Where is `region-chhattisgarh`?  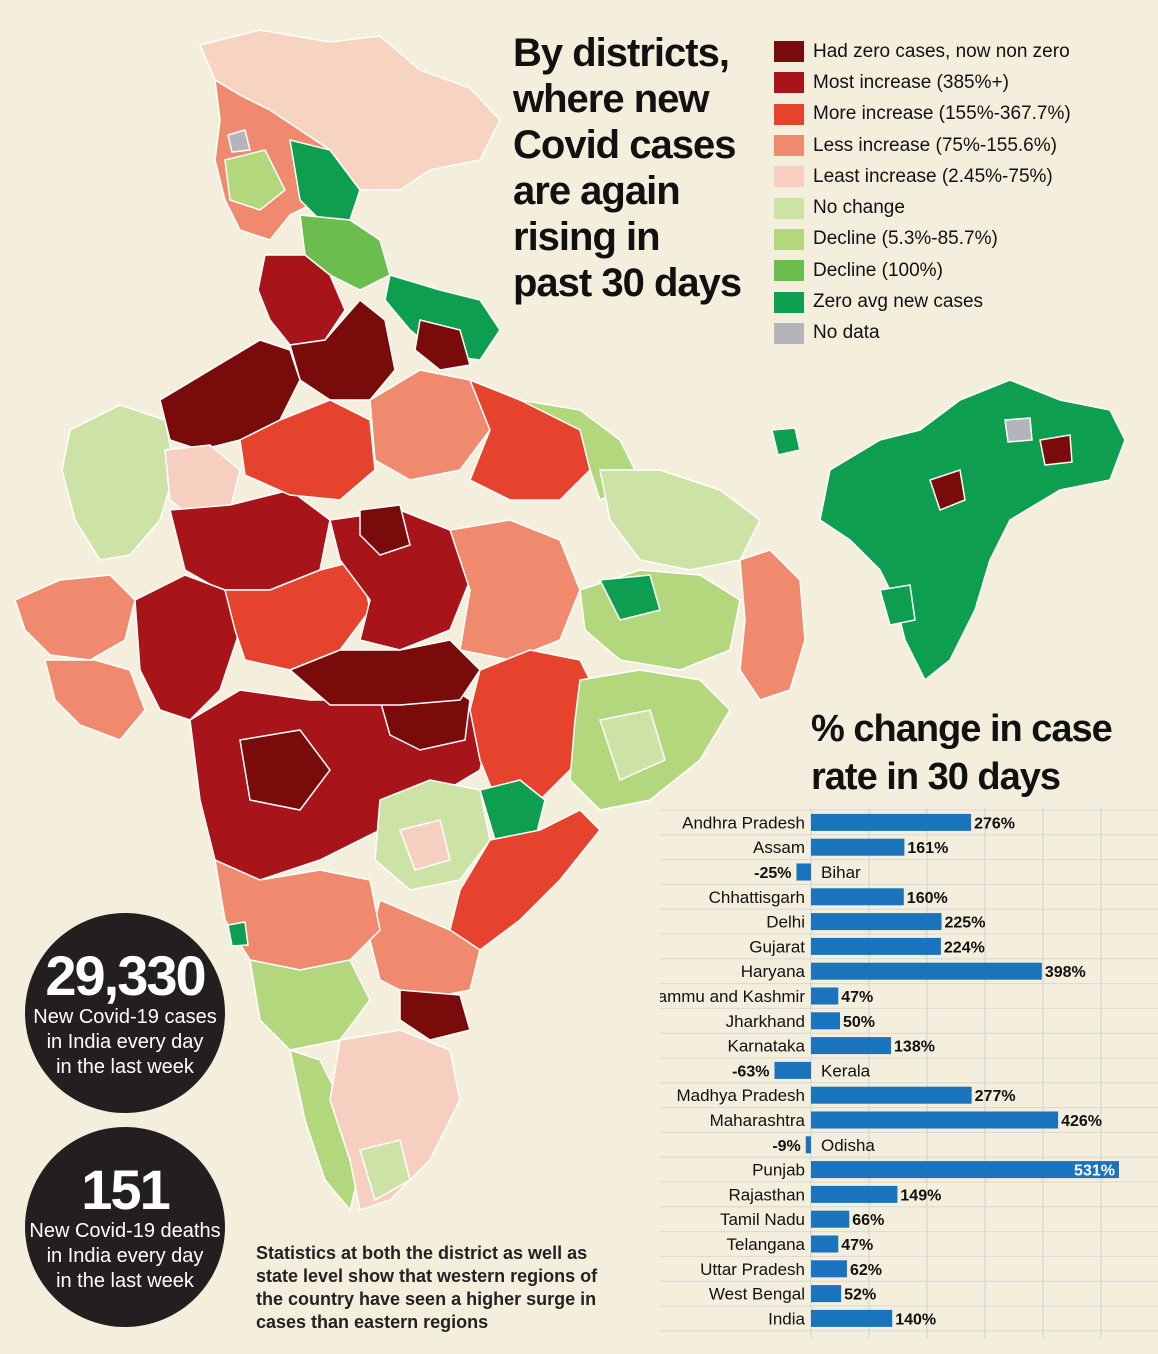 region-chhattisgarh is located at coordinates (535, 730).